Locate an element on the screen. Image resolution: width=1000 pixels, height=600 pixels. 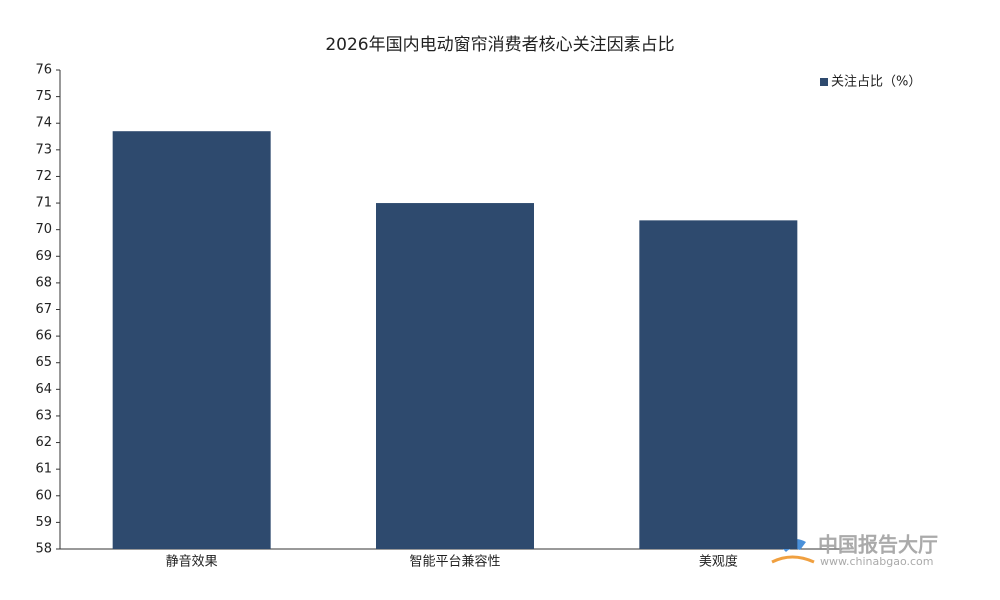
y-tick-label: 60 is located at coordinates (43, 495).